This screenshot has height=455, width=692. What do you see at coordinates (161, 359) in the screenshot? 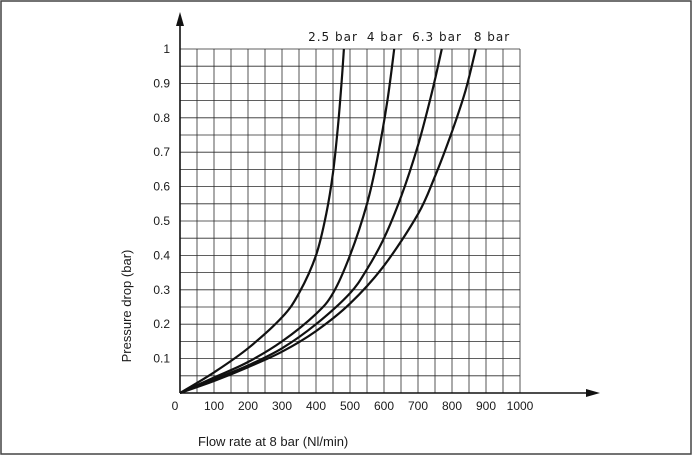
I see `y-tick-label: 0.1` at bounding box center [161, 359].